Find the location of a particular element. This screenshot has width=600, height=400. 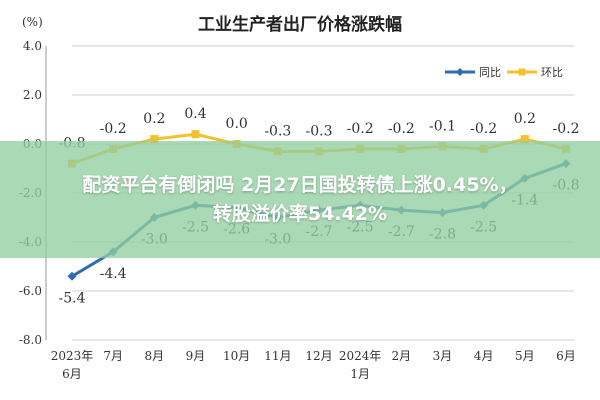

data-label: -0.1 is located at coordinates (442, 126).